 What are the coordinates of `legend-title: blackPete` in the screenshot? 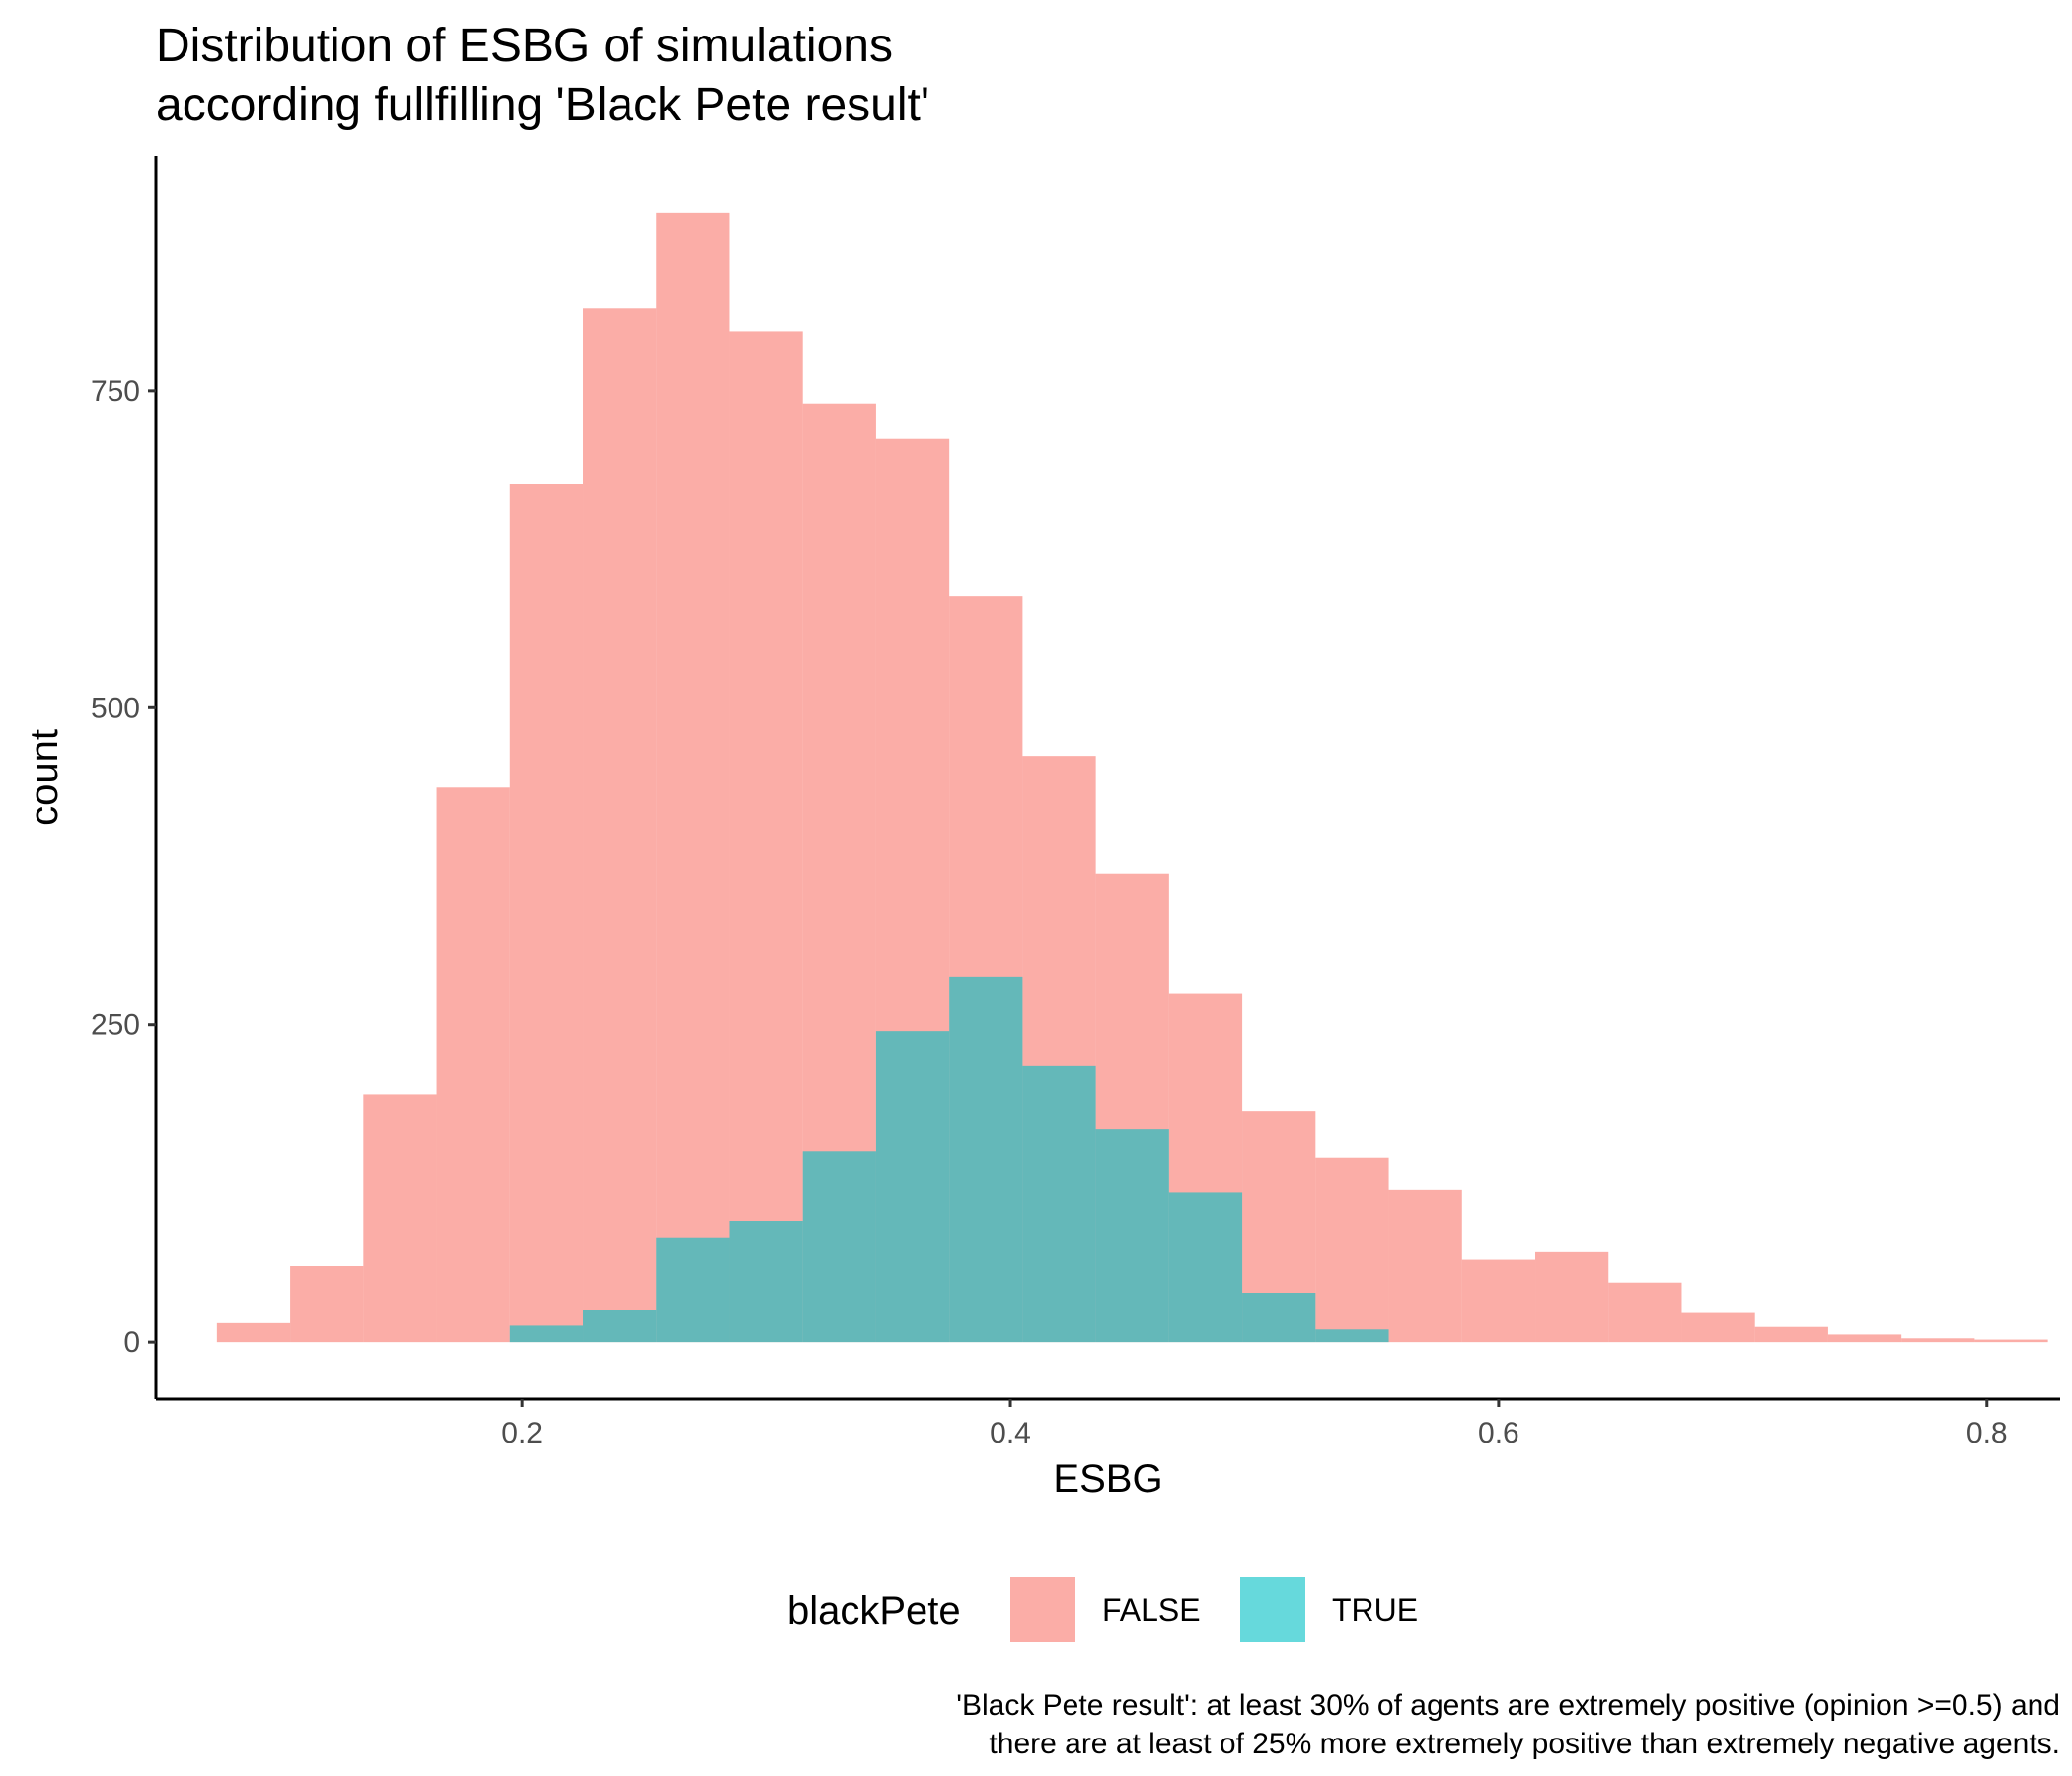 It's located at (874, 1611).